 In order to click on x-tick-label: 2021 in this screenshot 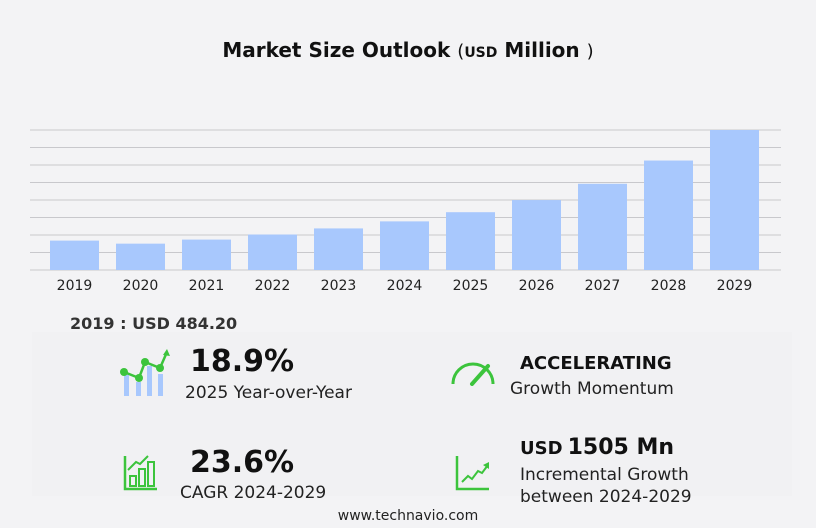, I will do `click(207, 286)`.